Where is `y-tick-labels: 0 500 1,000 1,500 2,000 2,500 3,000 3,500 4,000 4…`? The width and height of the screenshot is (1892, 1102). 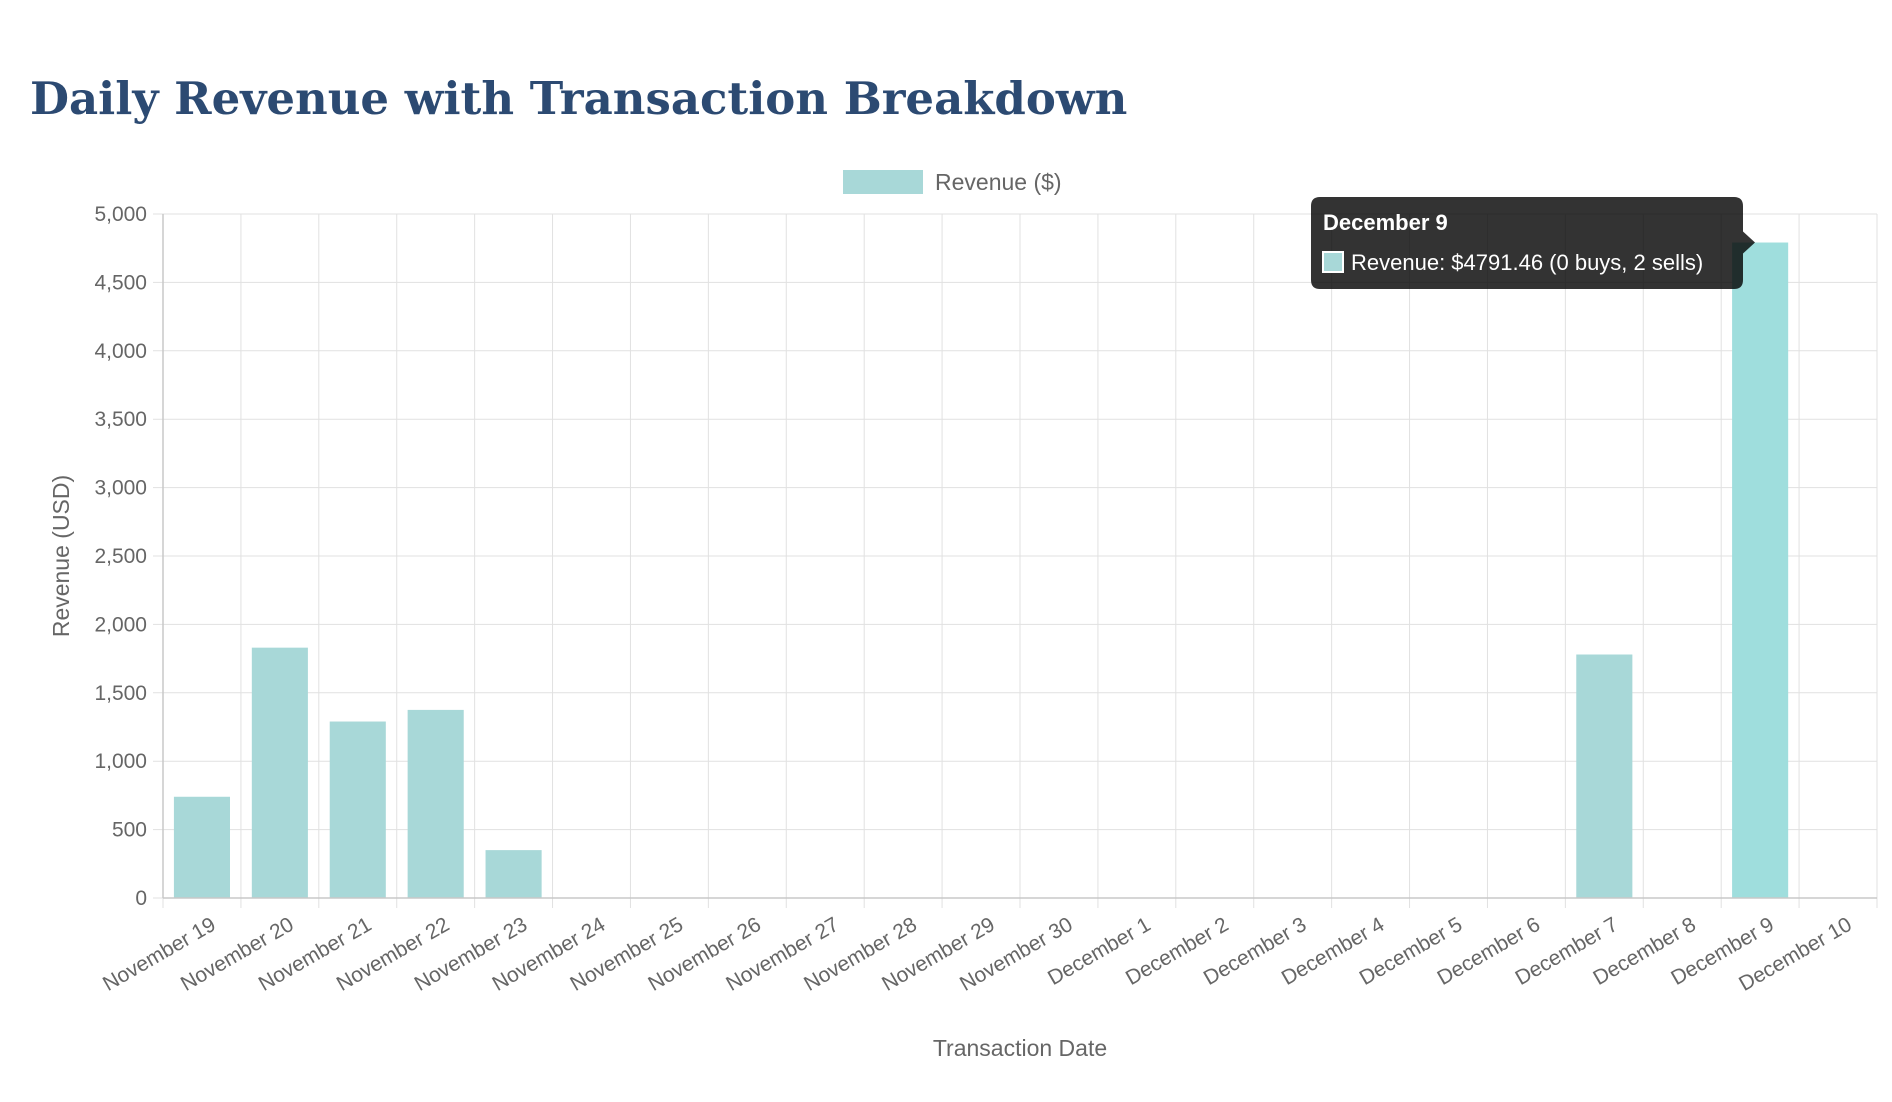 y-tick-labels: 0 500 1,000 1,500 2,000 2,500 3,000 3,500 4,000 4… is located at coordinates (120, 556).